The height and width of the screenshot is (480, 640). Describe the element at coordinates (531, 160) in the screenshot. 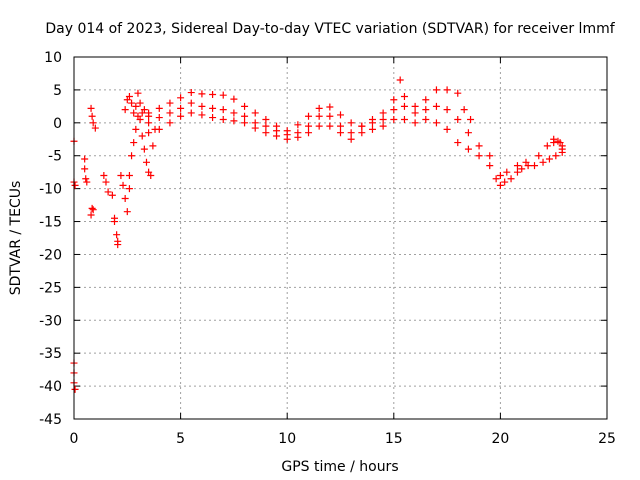

I see `series-late-tail` at that location.